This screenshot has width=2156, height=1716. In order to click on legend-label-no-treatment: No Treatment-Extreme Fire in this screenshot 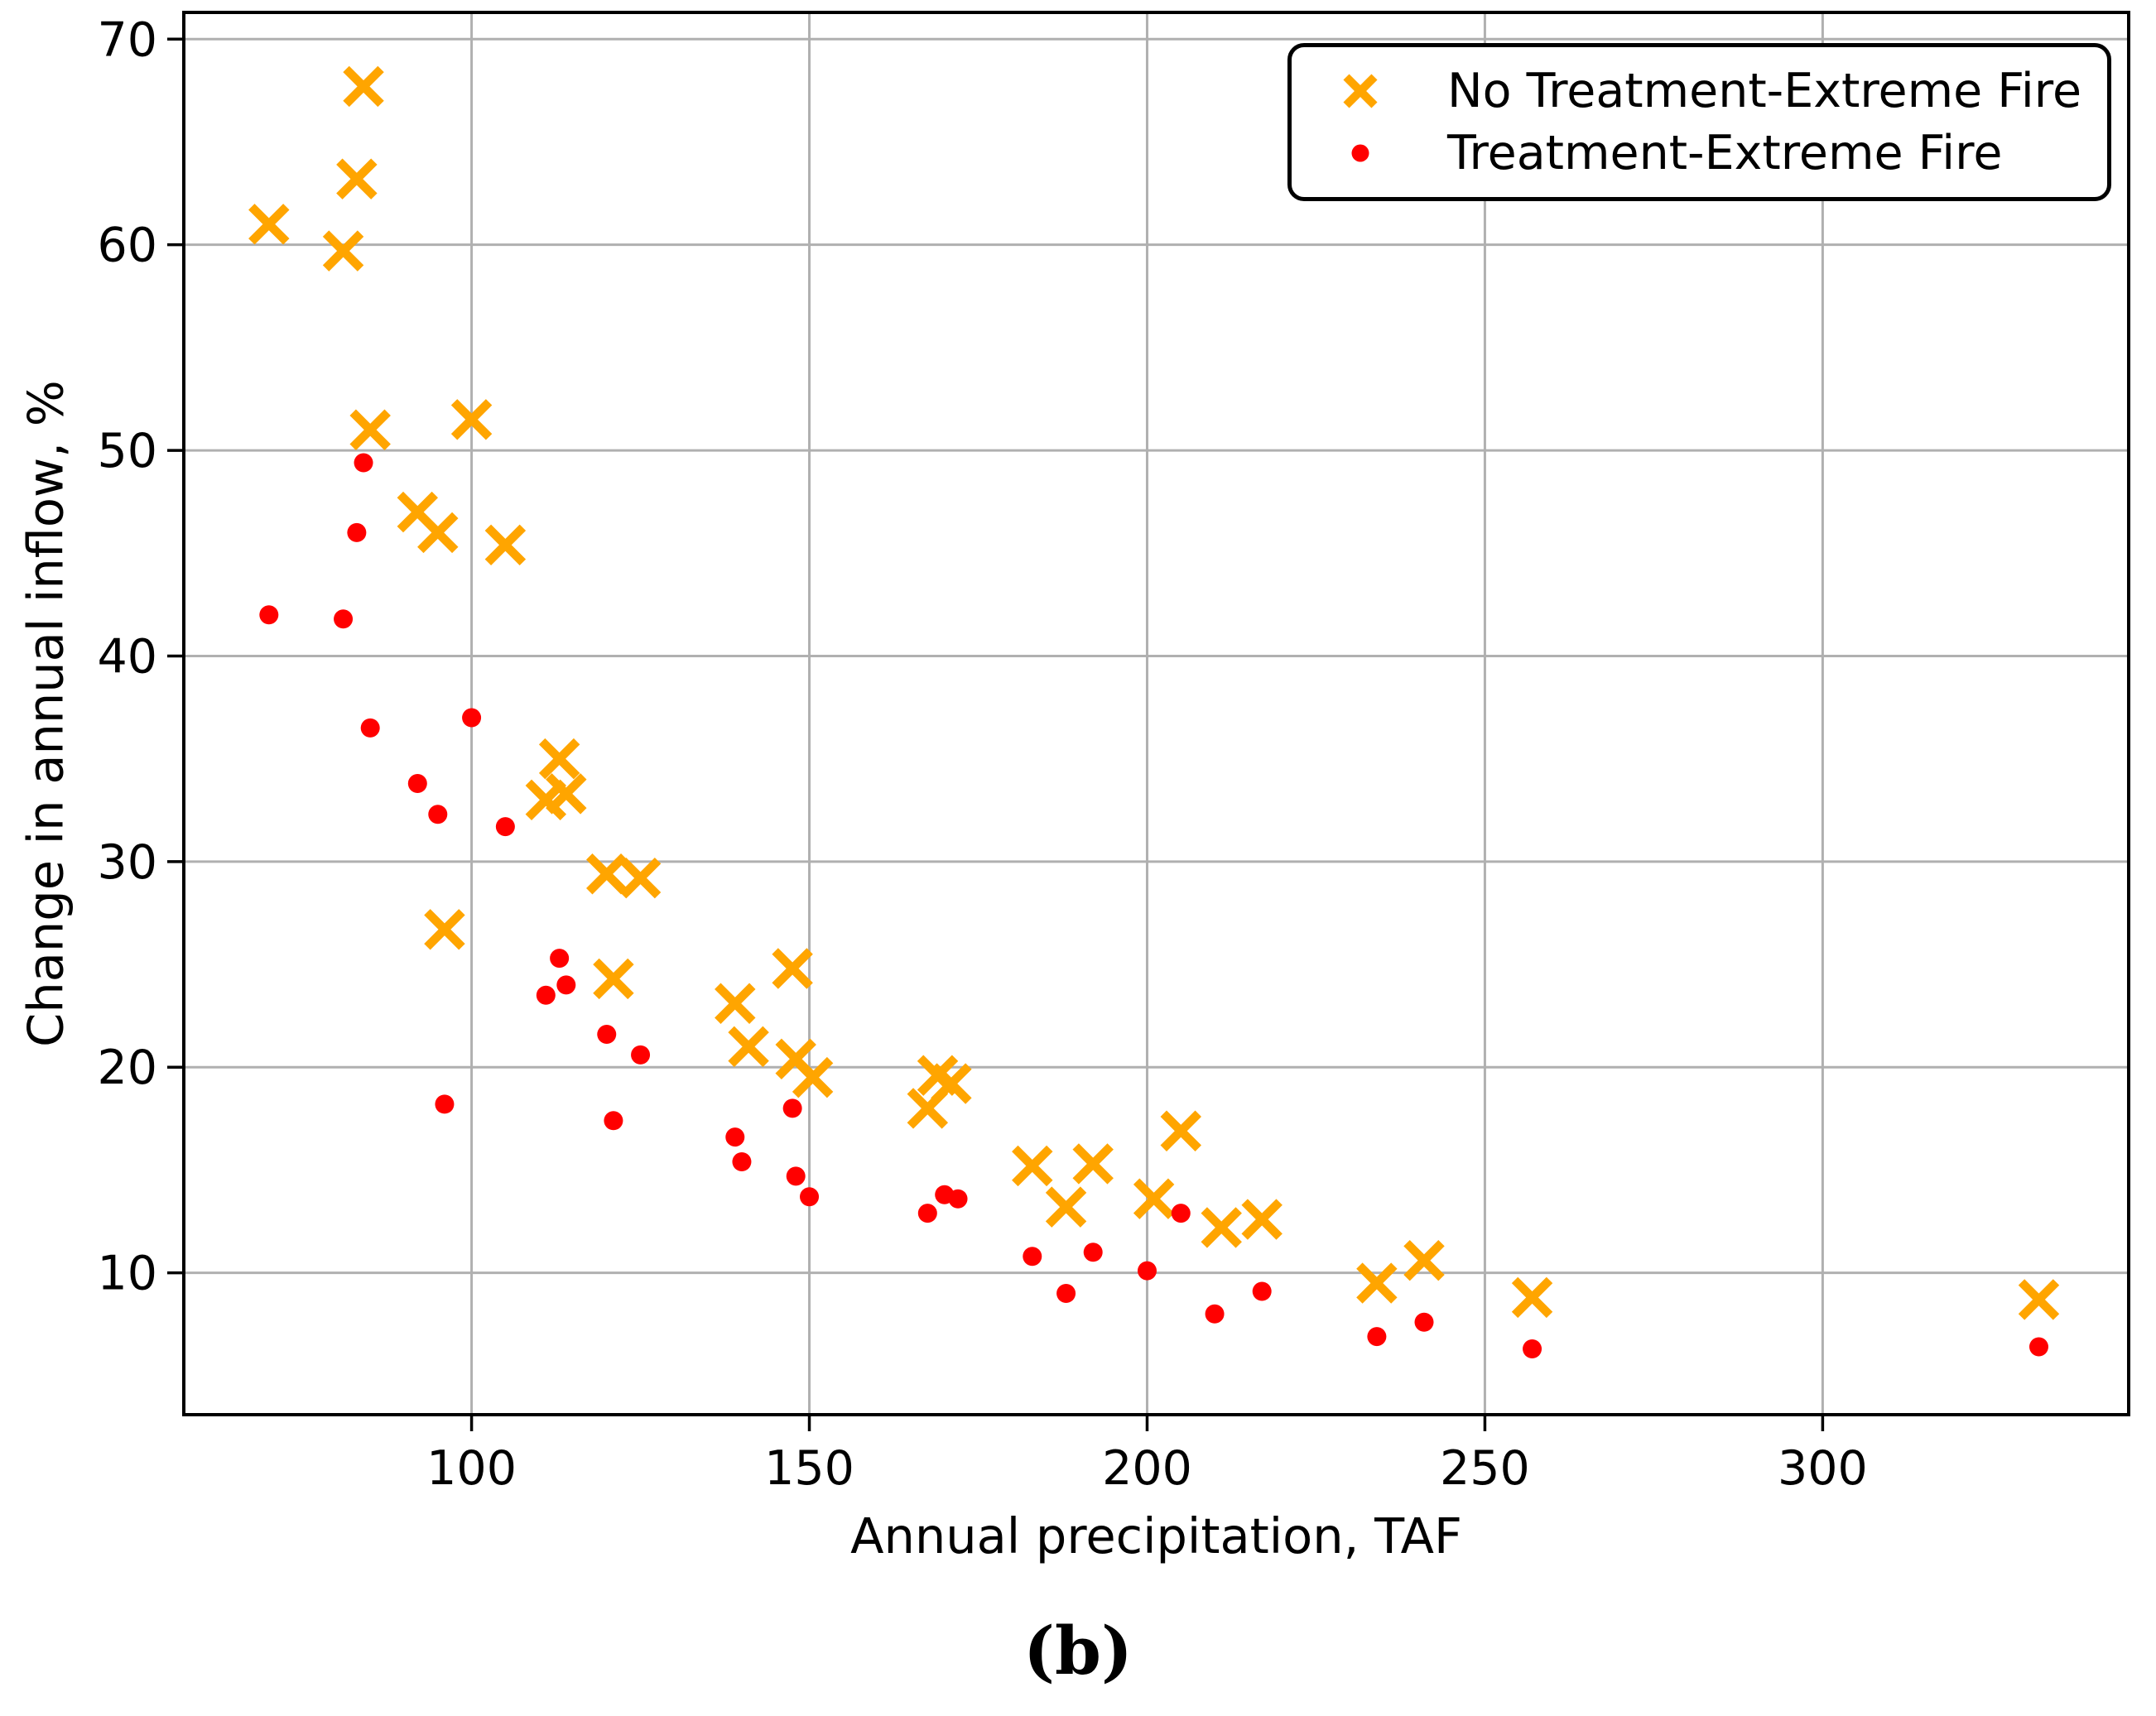, I will do `click(1765, 91)`.